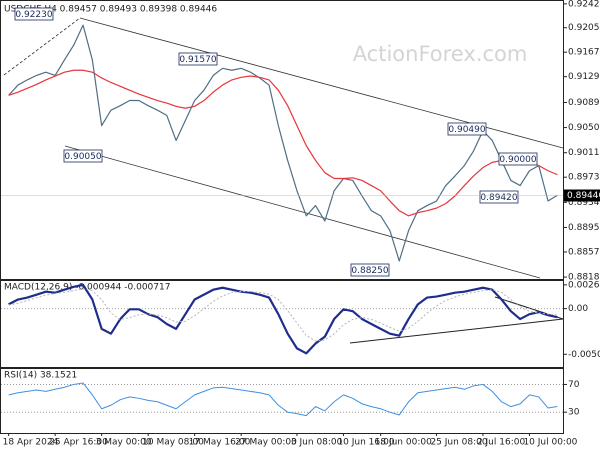  I want to click on price-annotation: 0.92230, so click(33, 15).